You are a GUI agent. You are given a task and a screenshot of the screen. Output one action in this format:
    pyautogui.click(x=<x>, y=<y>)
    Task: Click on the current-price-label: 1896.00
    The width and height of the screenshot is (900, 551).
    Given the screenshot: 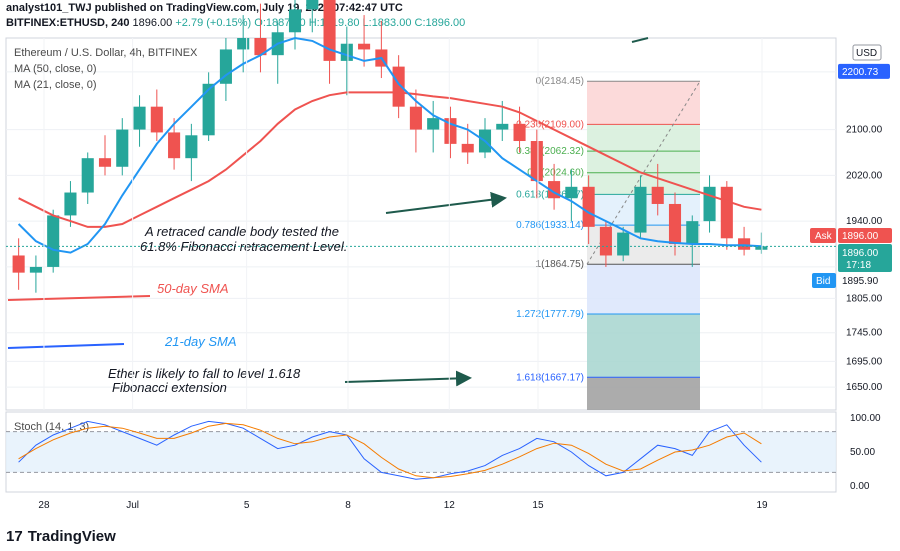 What is the action you would take?
    pyautogui.click(x=860, y=253)
    